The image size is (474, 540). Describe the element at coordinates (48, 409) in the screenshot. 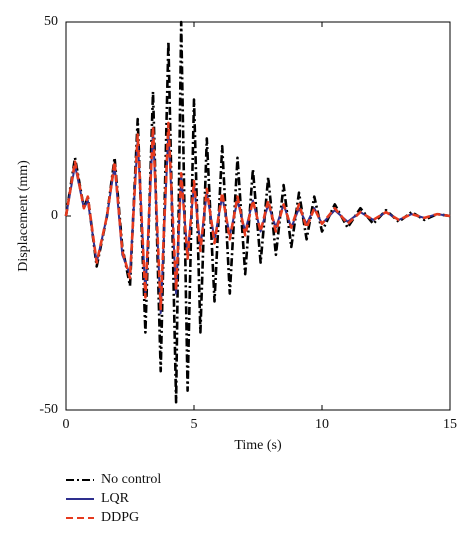

I see `y-tick-label: -50` at that location.